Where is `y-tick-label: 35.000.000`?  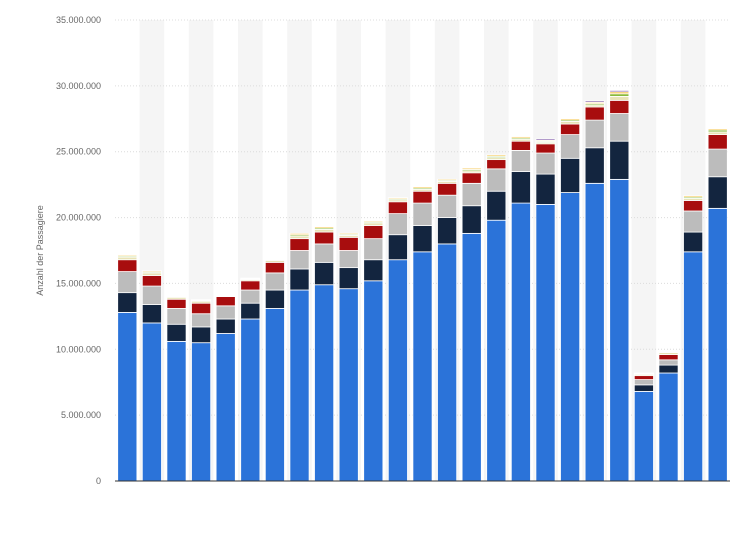
y-tick-label: 35.000.000 is located at coordinates (78, 20).